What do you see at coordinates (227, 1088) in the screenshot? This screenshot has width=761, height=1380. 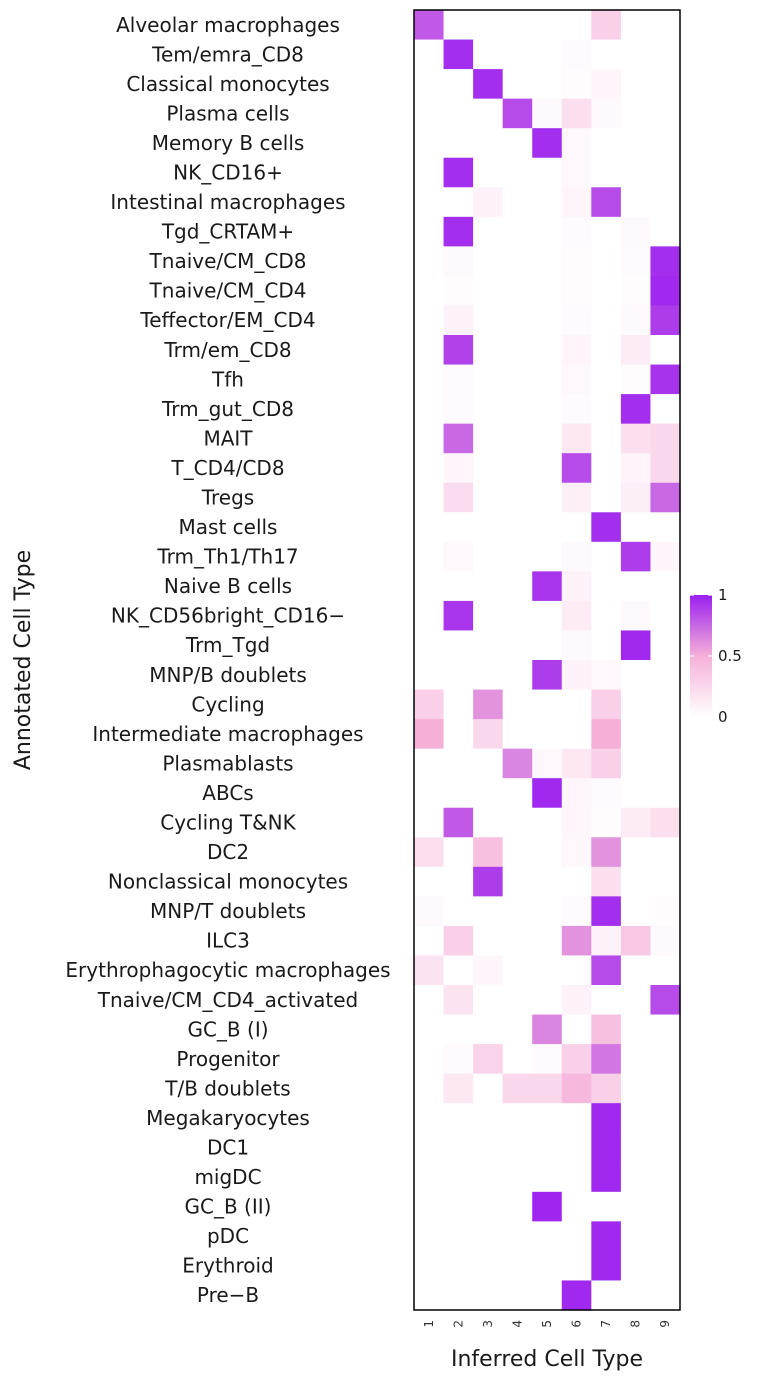 I see `y-tick-label: T/B doublets` at bounding box center [227, 1088].